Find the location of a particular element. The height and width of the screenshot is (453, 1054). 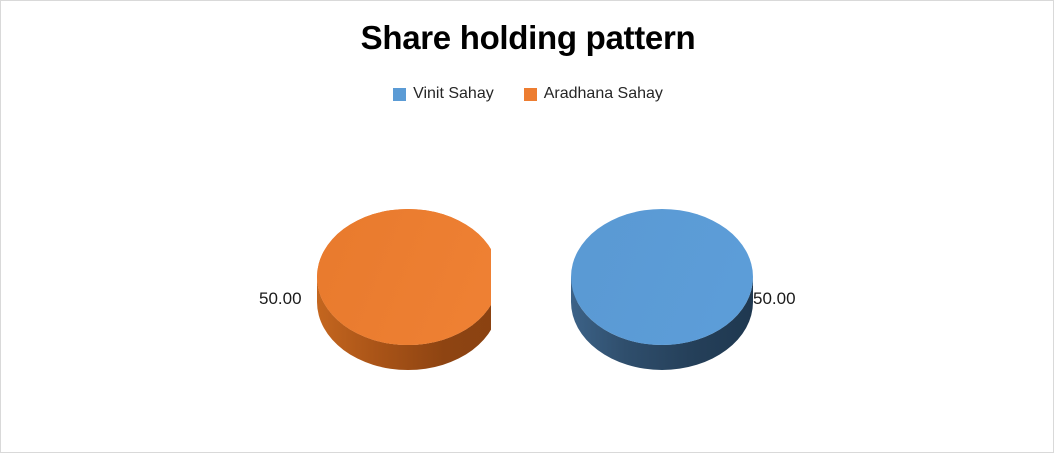

legend-label-vinit-sahay: Vinit Sahay is located at coordinates (453, 93).